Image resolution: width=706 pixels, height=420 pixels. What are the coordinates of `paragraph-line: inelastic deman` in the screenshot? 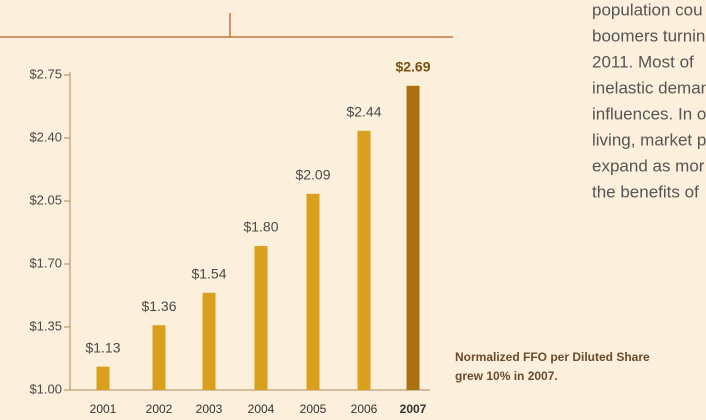 It's located at (649, 87).